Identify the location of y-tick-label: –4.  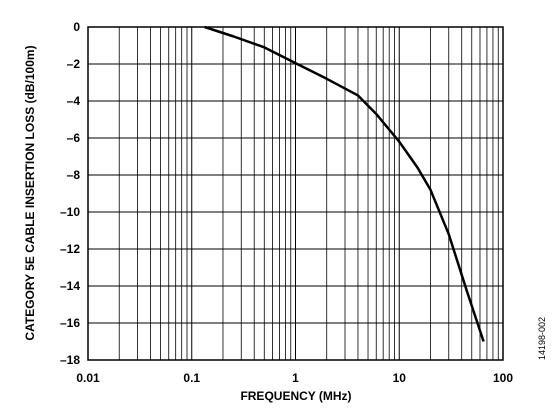
(74, 101).